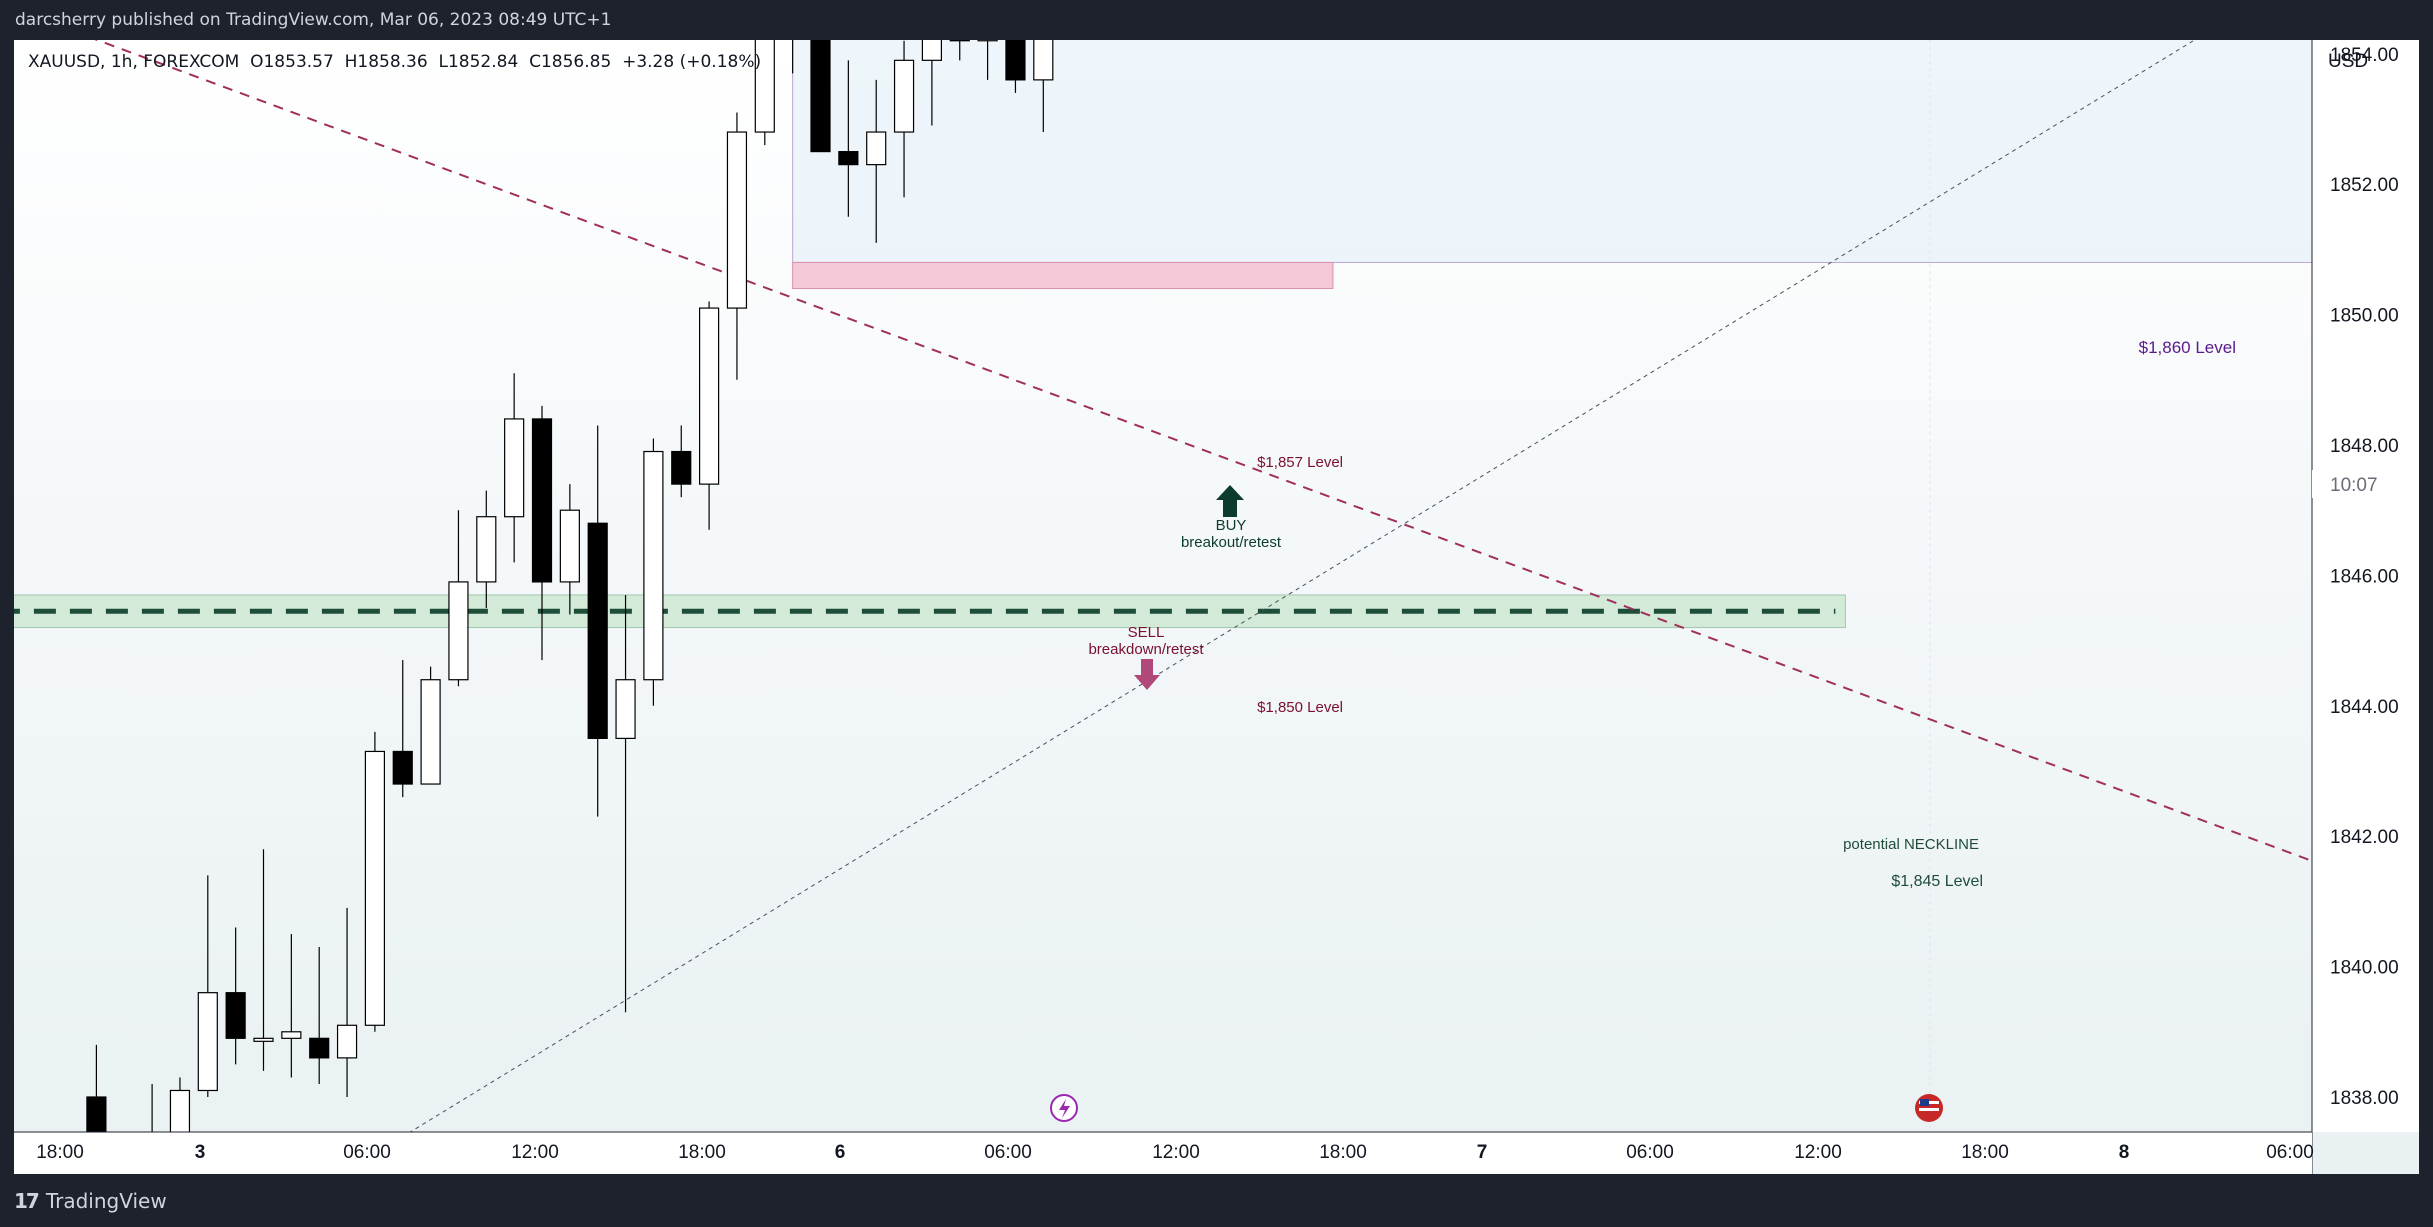  Describe the element at coordinates (1300, 707) in the screenshot. I see `label-1850: $1,850 Level` at that location.